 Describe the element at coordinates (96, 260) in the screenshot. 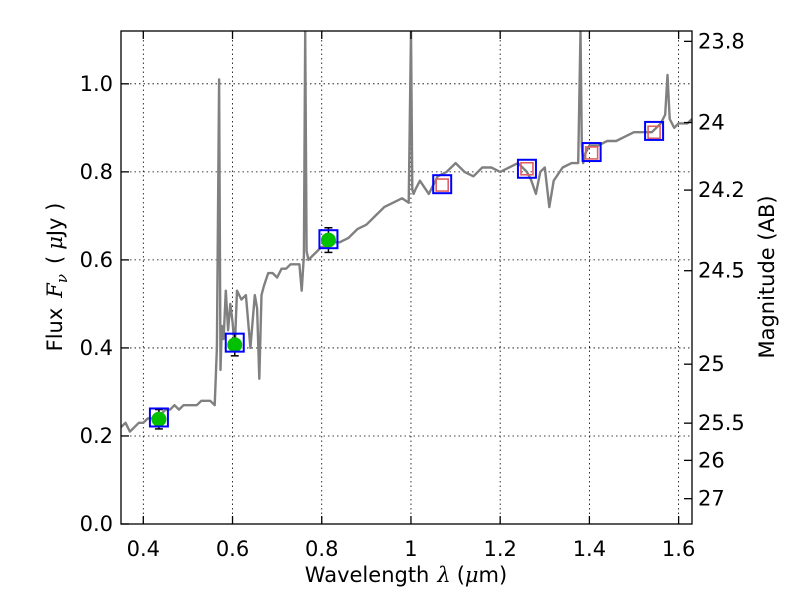

I see `y-tick-label: 0.6` at that location.